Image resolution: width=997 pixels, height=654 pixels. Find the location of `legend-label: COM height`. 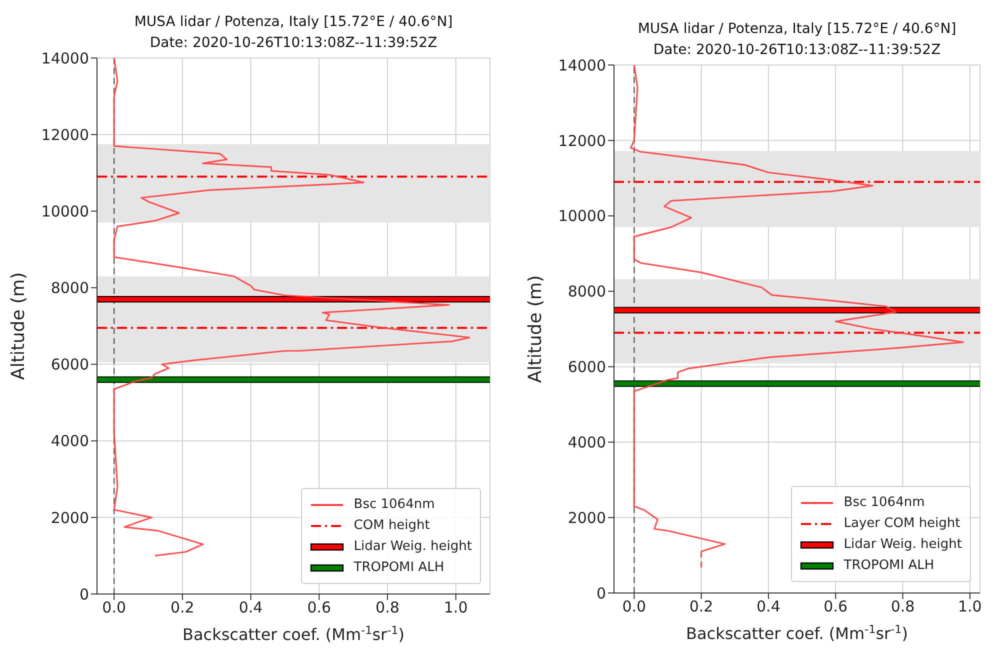

legend-label: COM height is located at coordinates (392, 526).